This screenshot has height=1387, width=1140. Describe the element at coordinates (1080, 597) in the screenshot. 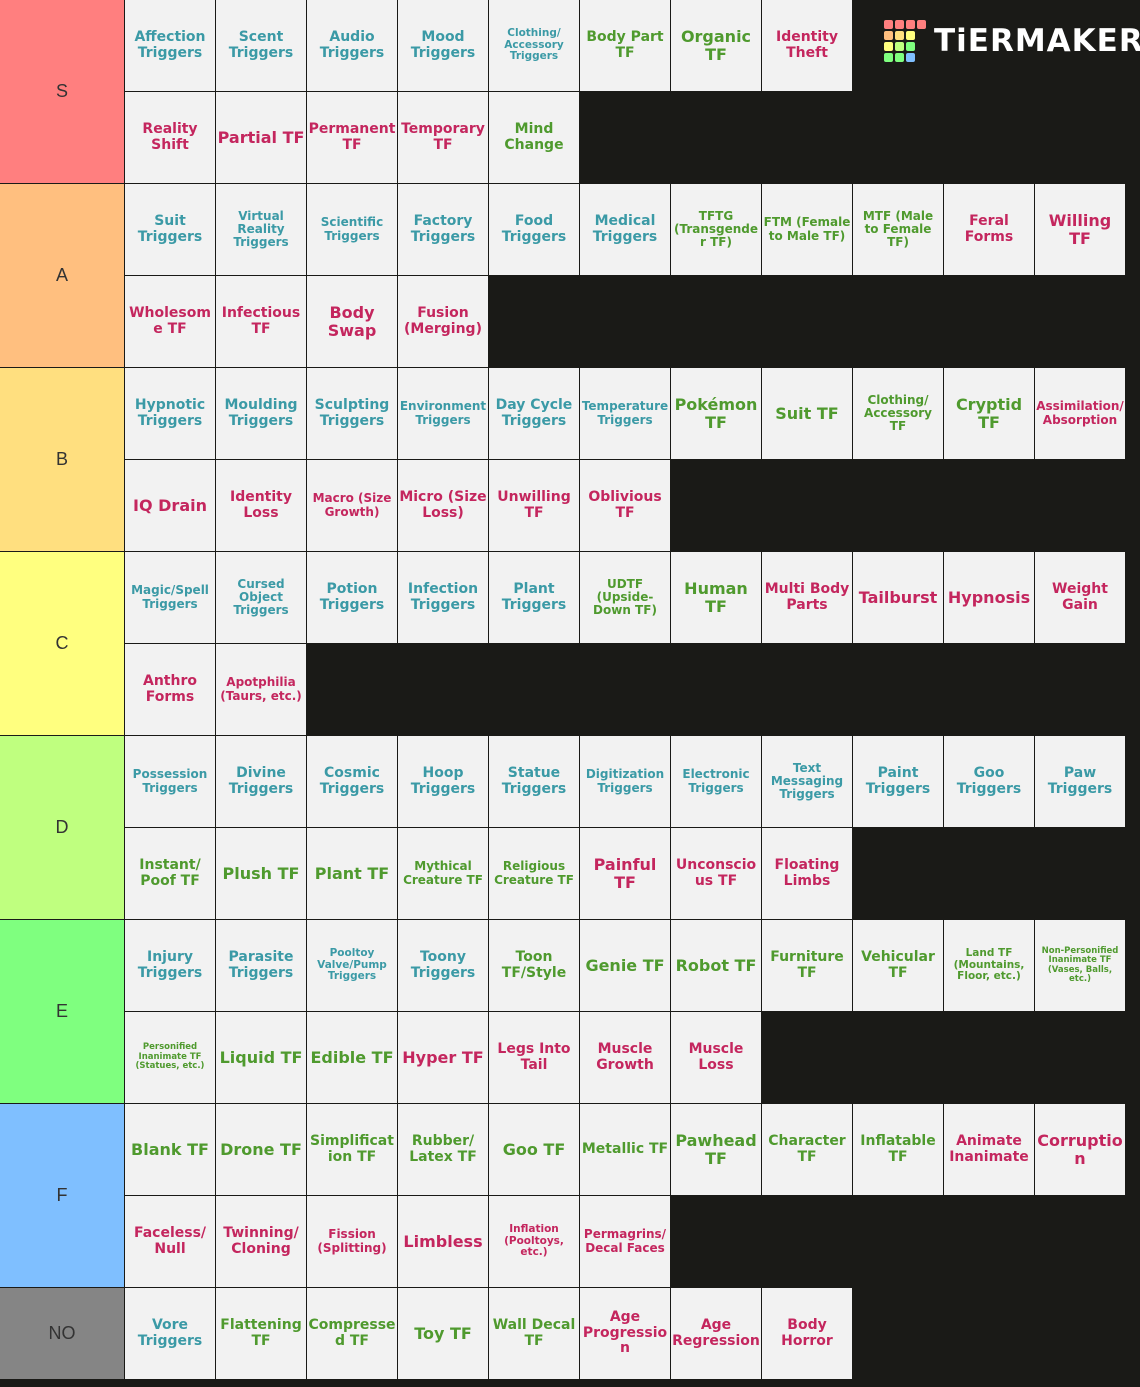

I see `tier-item: Weight Gain` at that location.